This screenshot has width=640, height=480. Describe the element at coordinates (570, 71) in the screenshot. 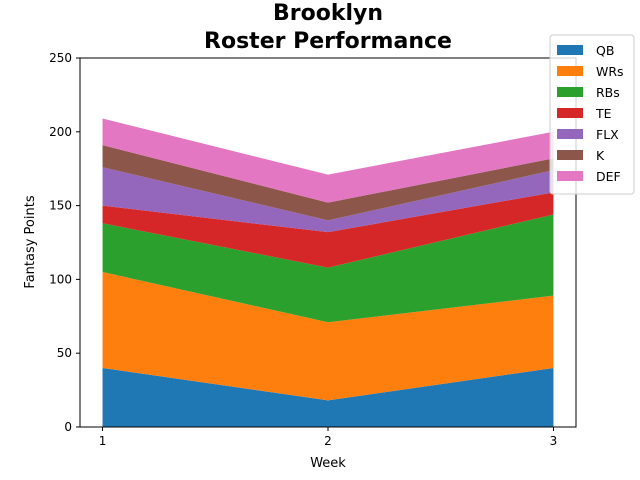

I see `legend-swatch-wrs` at that location.